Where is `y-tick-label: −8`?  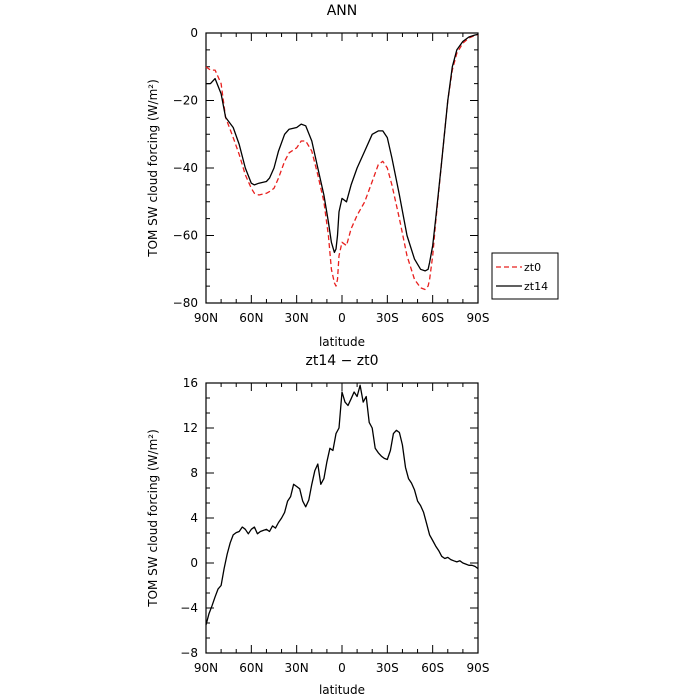
y-tick-label: −8 is located at coordinates (189, 653).